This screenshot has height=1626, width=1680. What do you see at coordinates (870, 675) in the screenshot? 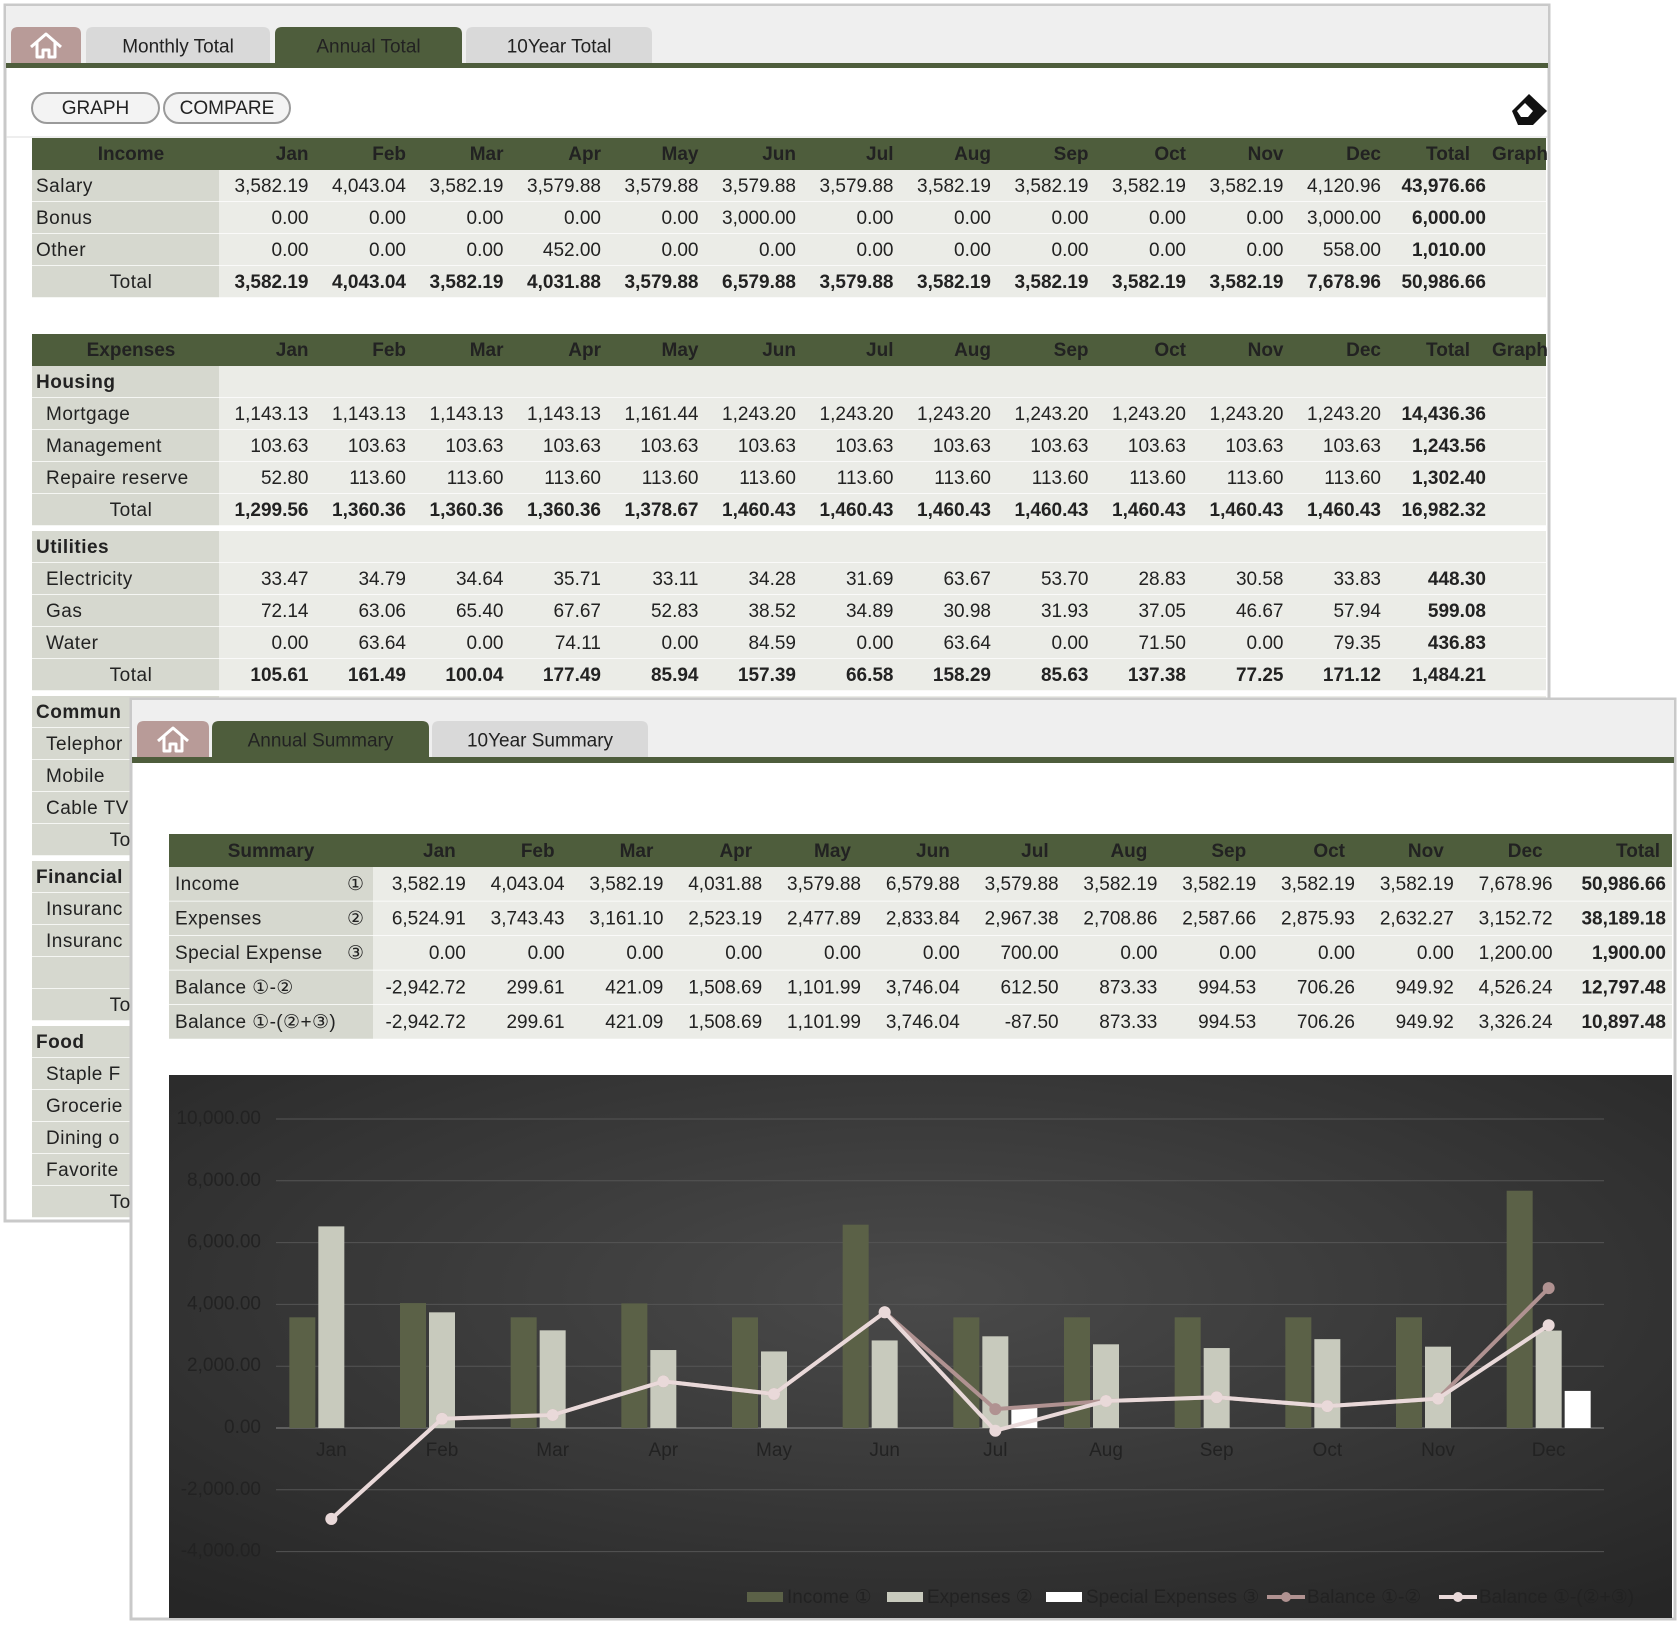
I see `cell: 66.58` at bounding box center [870, 675].